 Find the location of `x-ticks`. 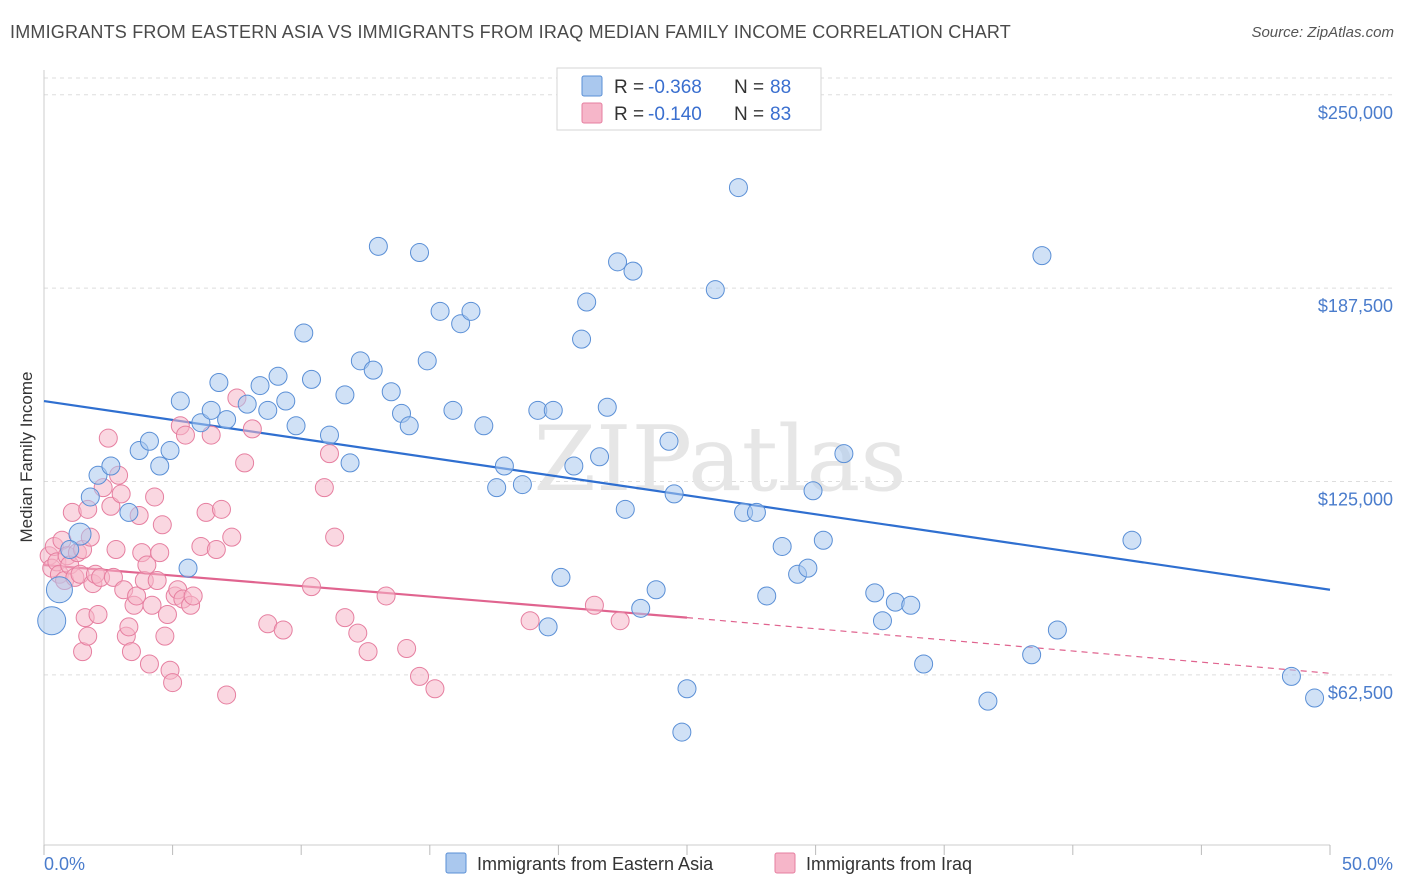

x-ticks is located at coordinates (687, 850).